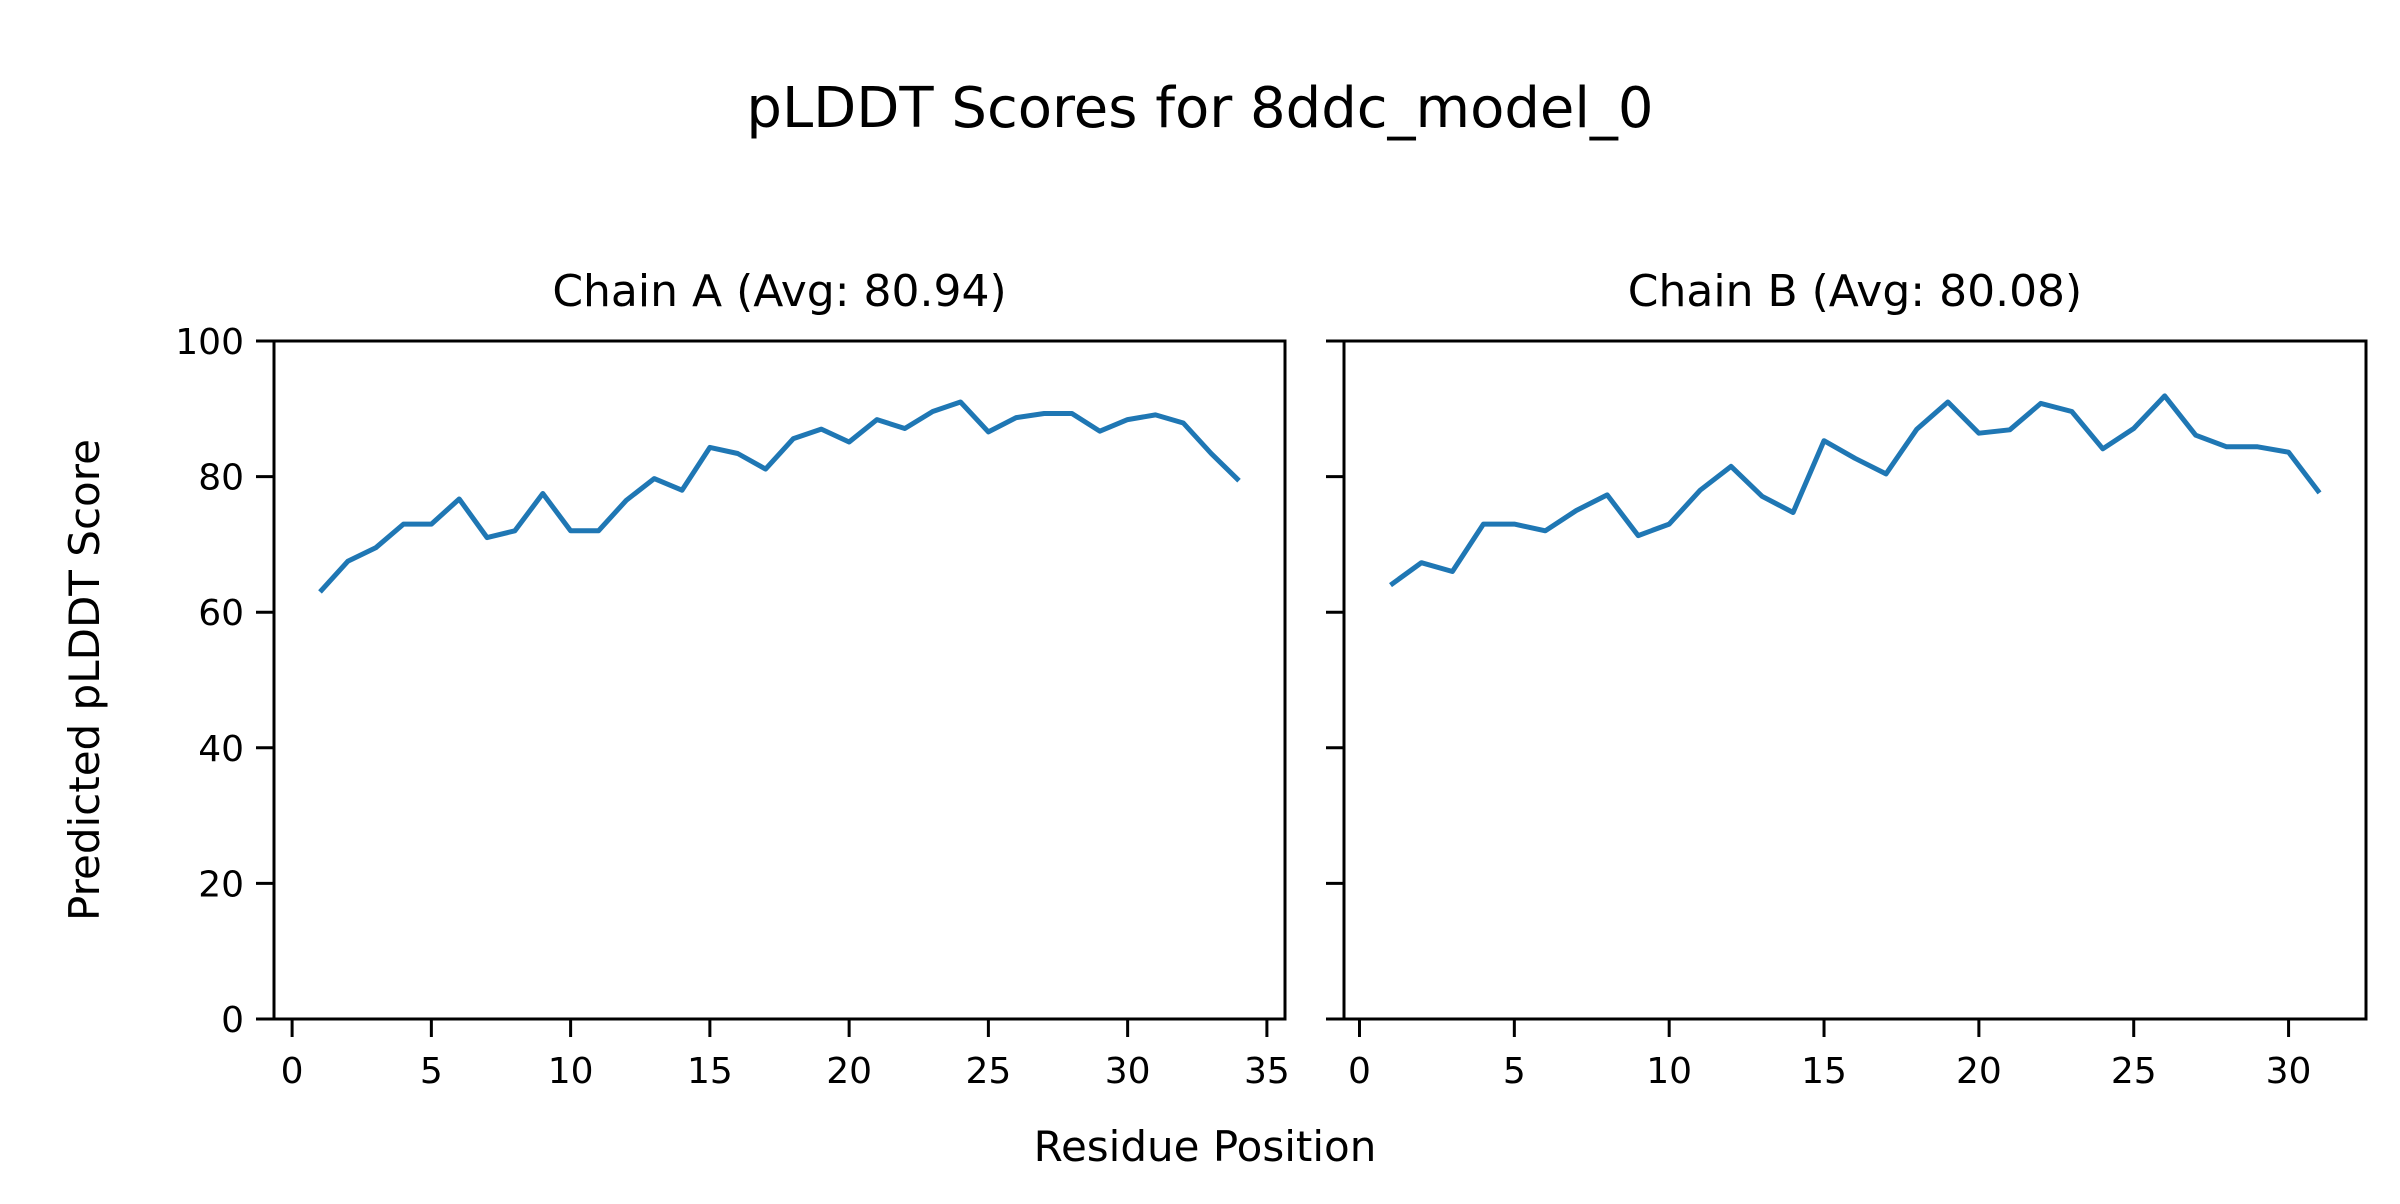 This screenshot has width=2400, height=1204. Describe the element at coordinates (2289, 1071) in the screenshot. I see `chain-b-xtick-label: 30` at that location.